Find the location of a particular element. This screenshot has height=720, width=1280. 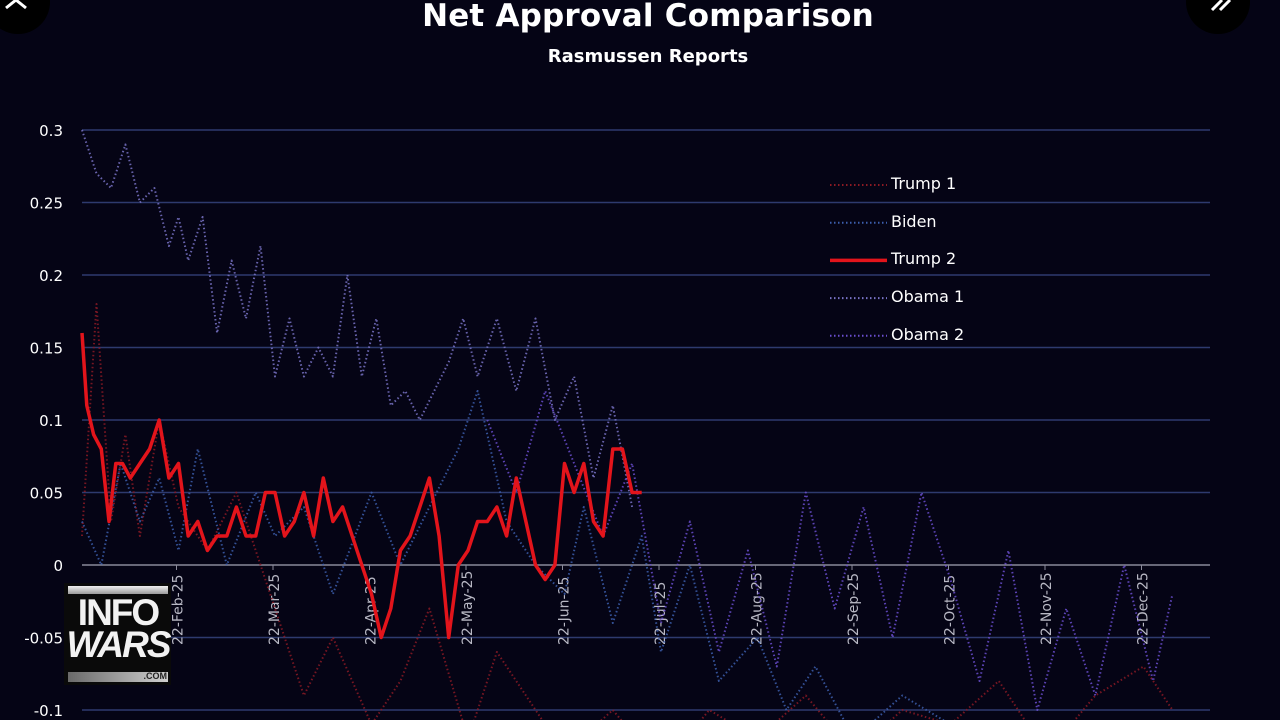

expand-button is located at coordinates (1218, 17).